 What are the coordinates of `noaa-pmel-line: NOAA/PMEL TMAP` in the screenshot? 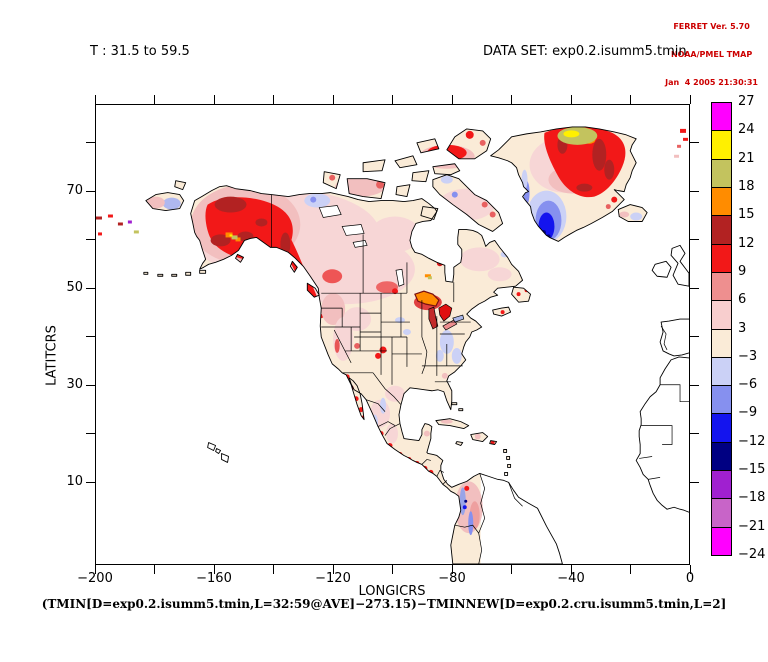 It's located at (711, 54).